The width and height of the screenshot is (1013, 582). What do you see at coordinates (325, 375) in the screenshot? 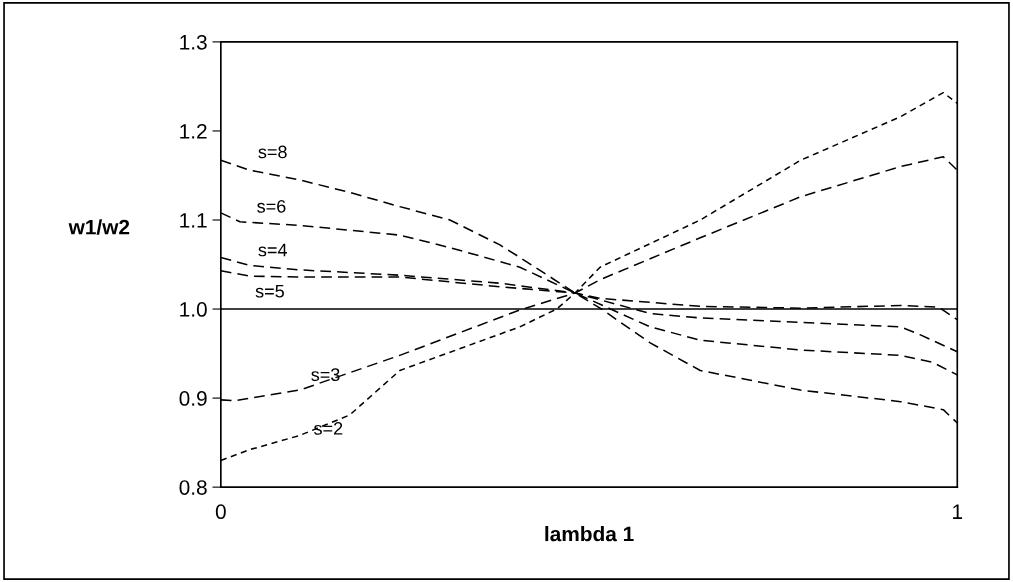
I see `series-label: s=3` at bounding box center [325, 375].